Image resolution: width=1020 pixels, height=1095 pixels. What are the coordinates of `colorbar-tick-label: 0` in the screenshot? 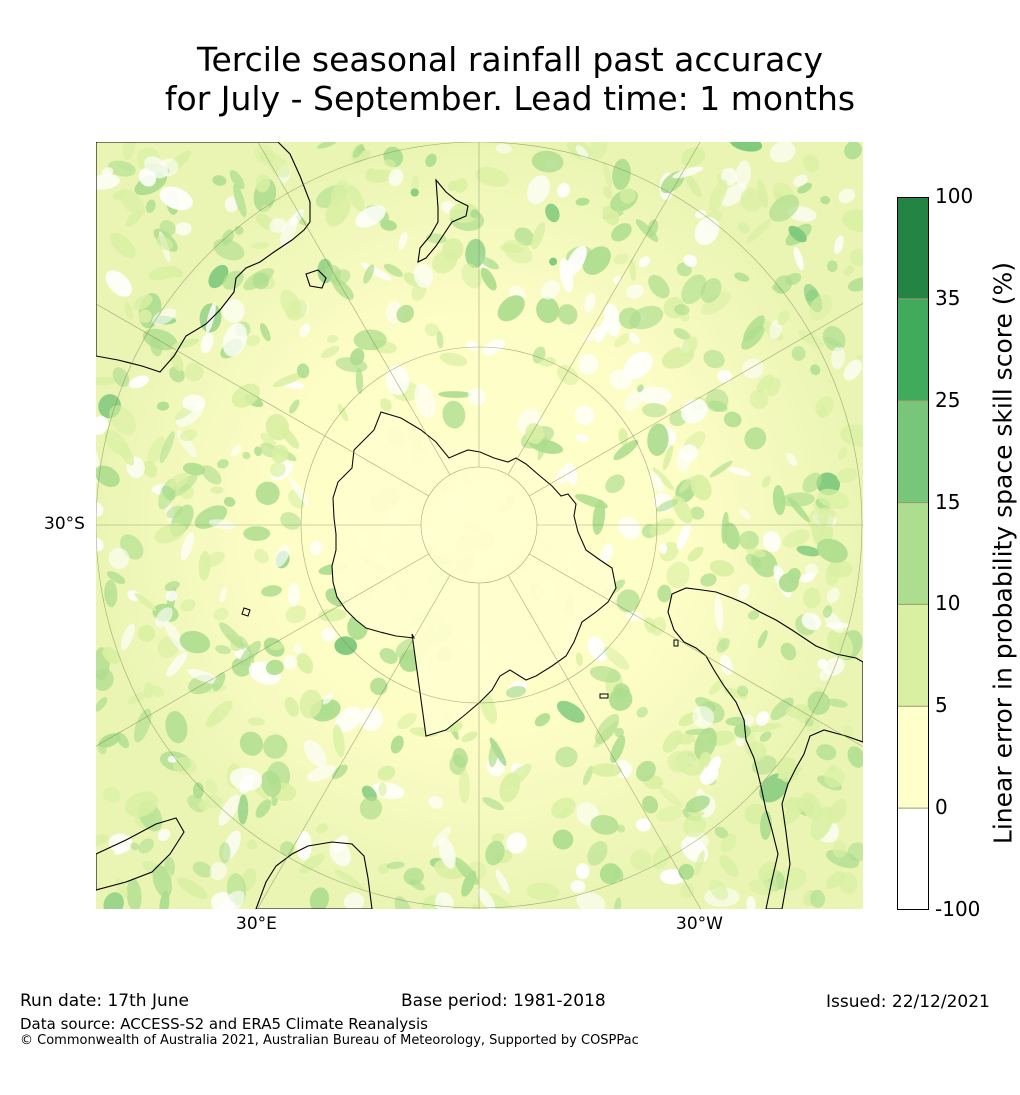 It's located at (941, 807).